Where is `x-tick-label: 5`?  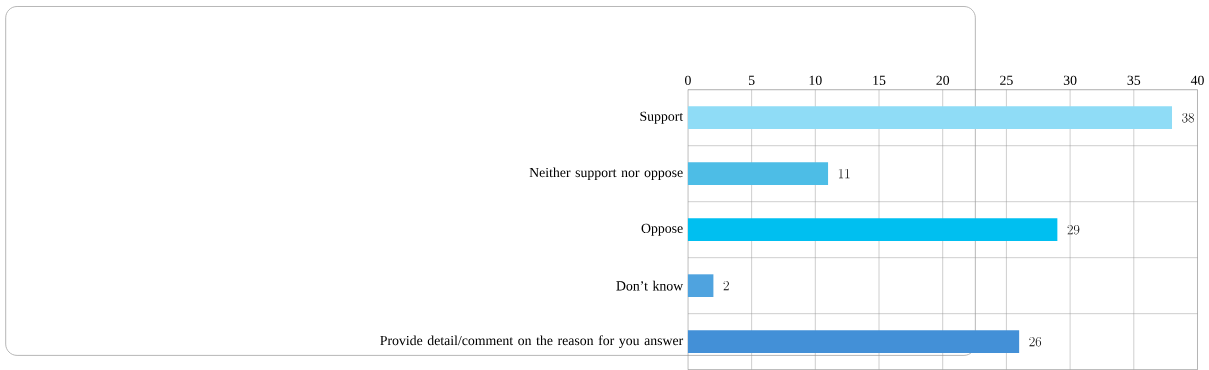 x-tick-label: 5 is located at coordinates (751, 80).